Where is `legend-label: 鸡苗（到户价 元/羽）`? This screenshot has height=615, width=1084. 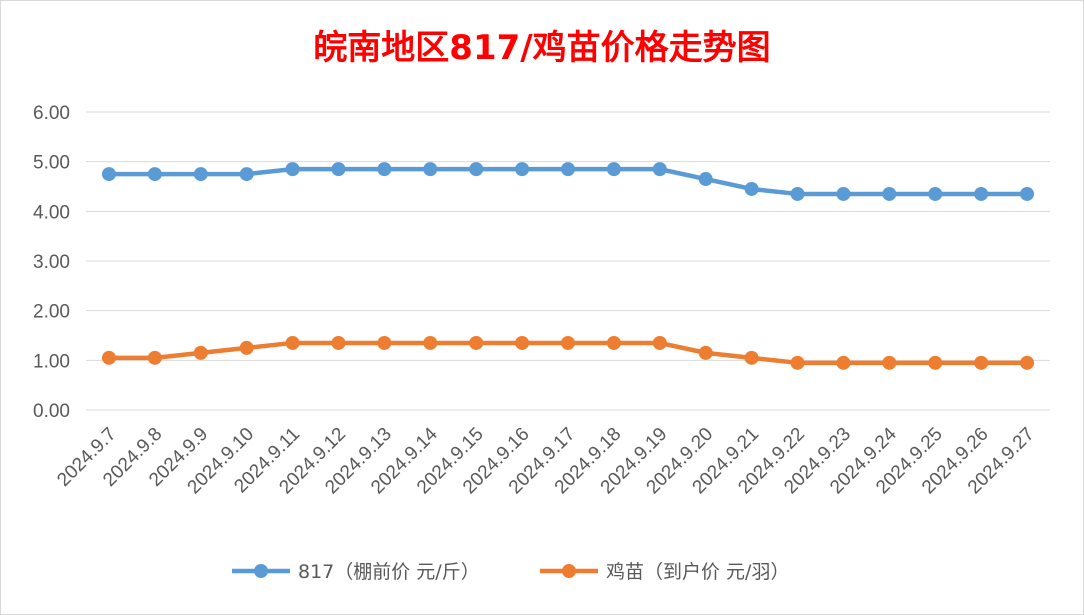 legend-label: 鸡苗（到户价 元/羽） is located at coordinates (697, 572).